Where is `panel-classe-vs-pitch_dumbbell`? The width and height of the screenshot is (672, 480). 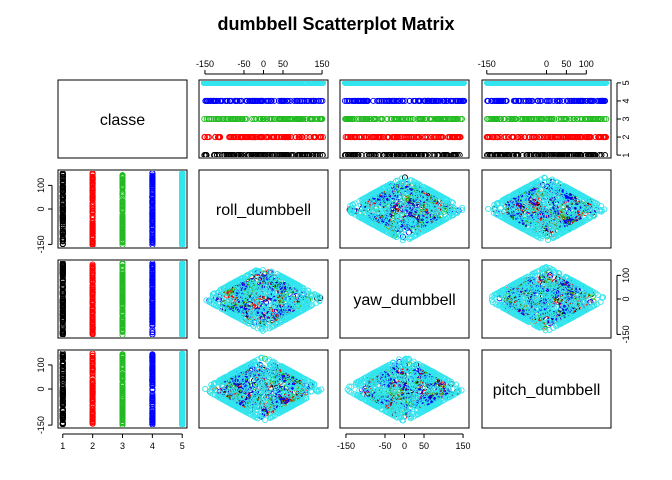 panel-classe-vs-pitch_dumbbell is located at coordinates (546, 119).